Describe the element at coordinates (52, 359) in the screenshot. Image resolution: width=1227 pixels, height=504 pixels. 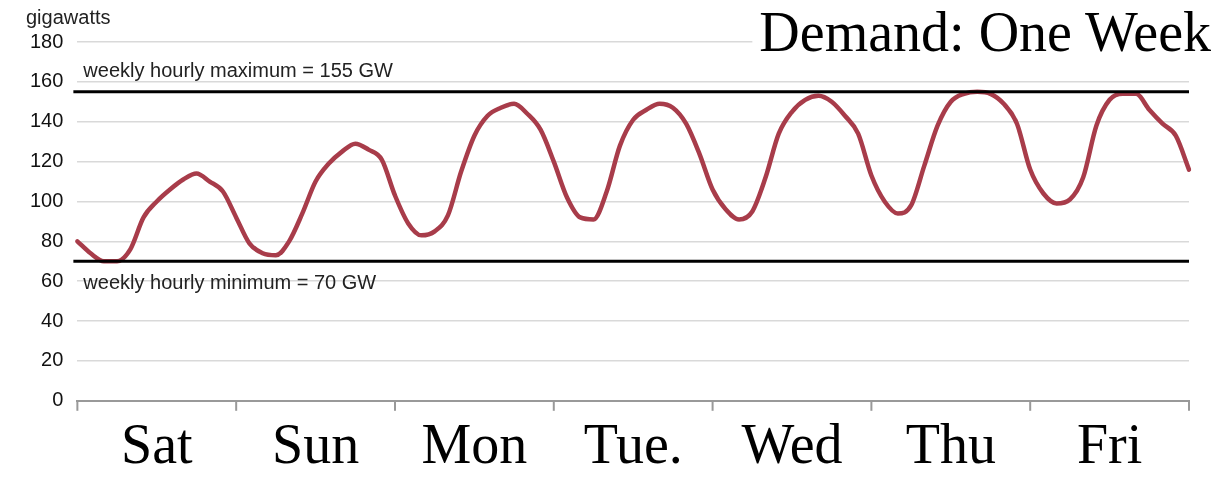
I see `y-tick-label: 20` at that location.